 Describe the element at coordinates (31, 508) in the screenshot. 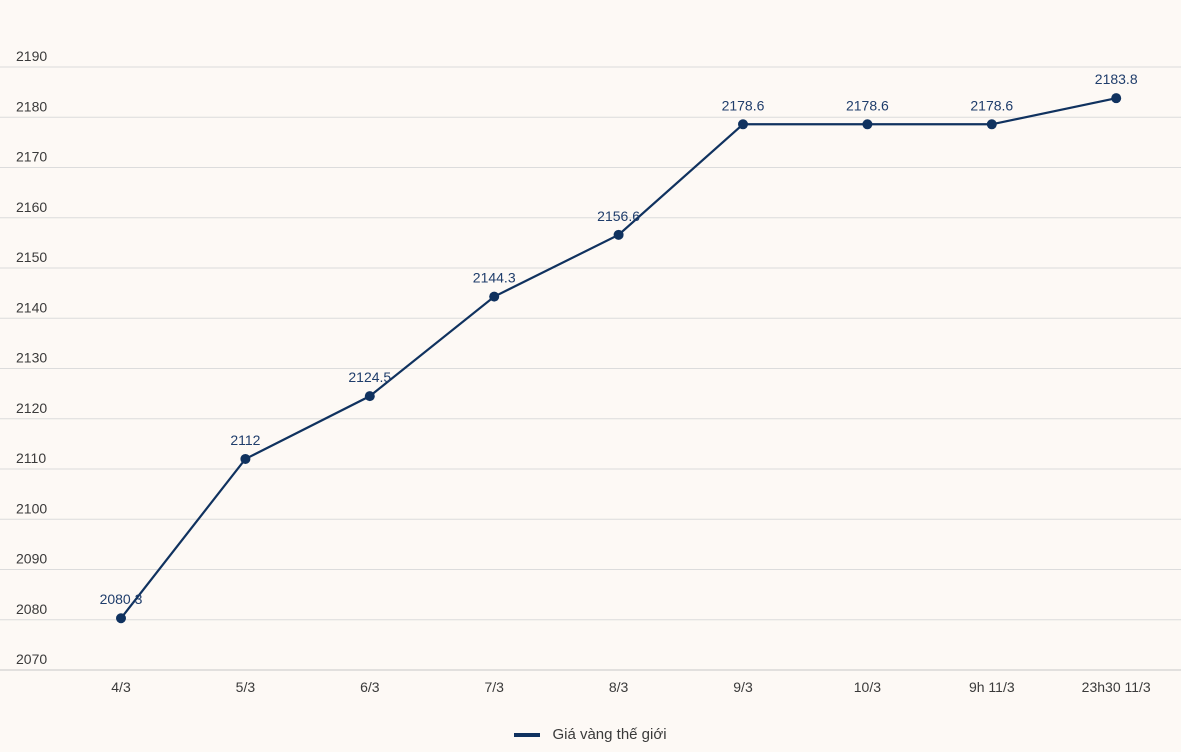

I see `y-tick-label: 2100` at that location.